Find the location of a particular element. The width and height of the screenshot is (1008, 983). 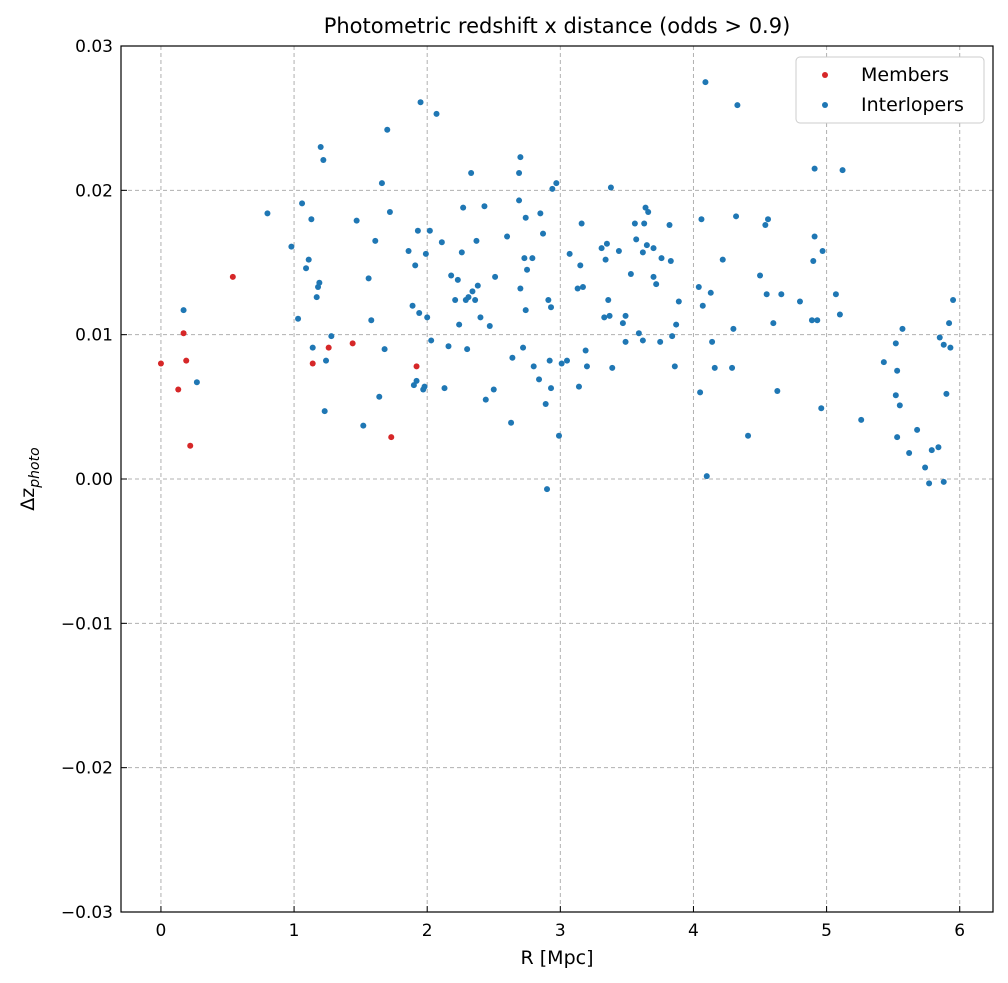

x-tick-label: 2 is located at coordinates (427, 931).